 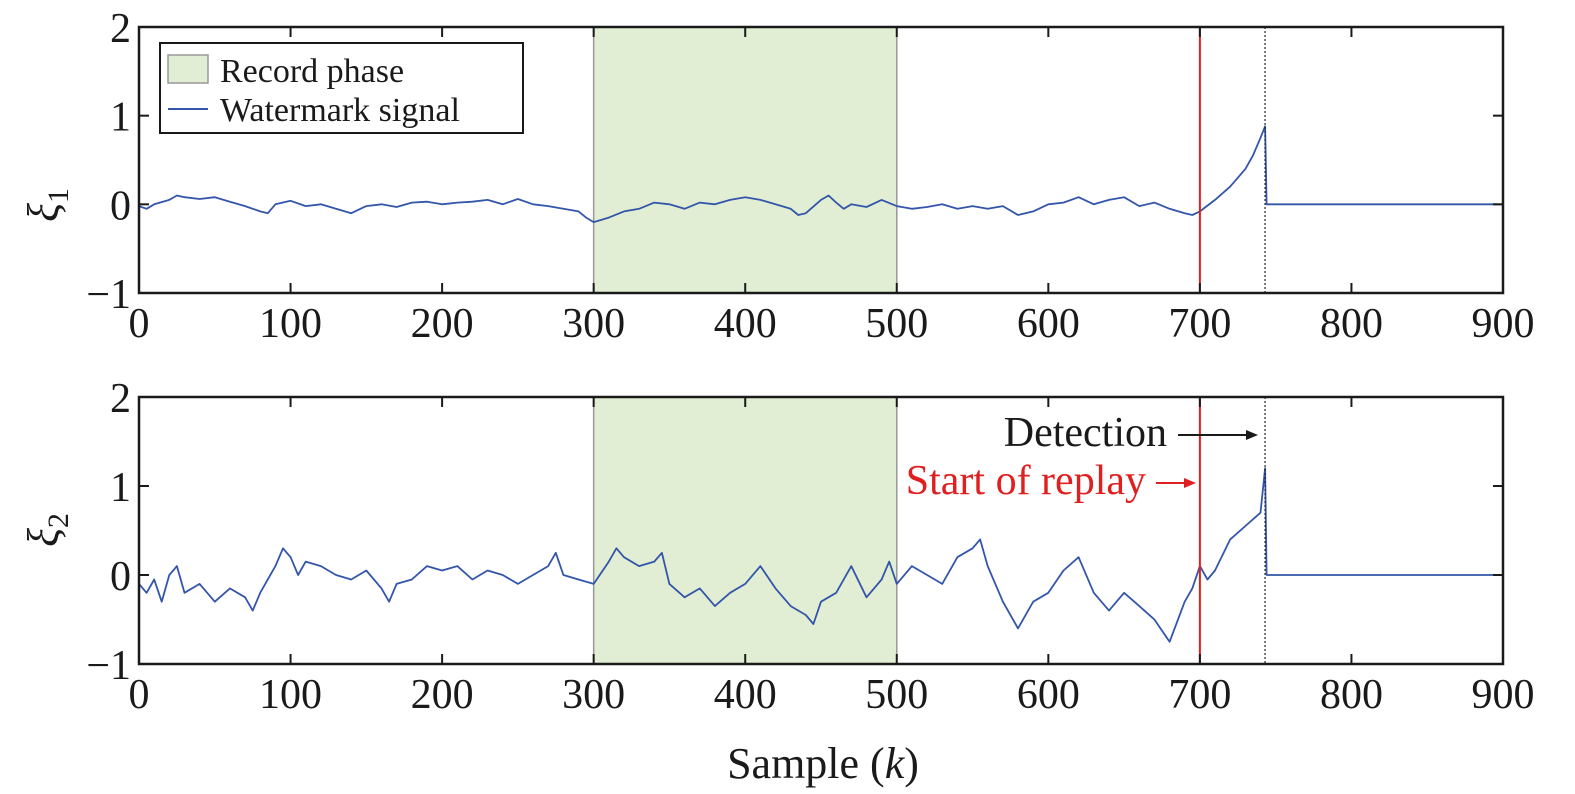 I want to click on watermark-signal-line, so click(x=820, y=174).